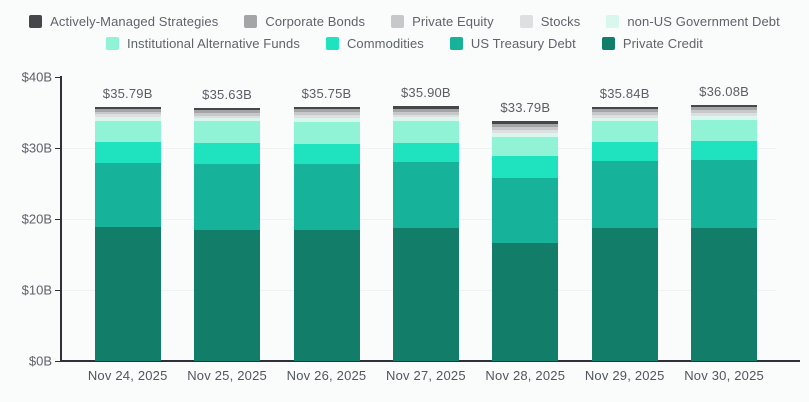  I want to click on bar-total-label: $35.84B, so click(624, 93).